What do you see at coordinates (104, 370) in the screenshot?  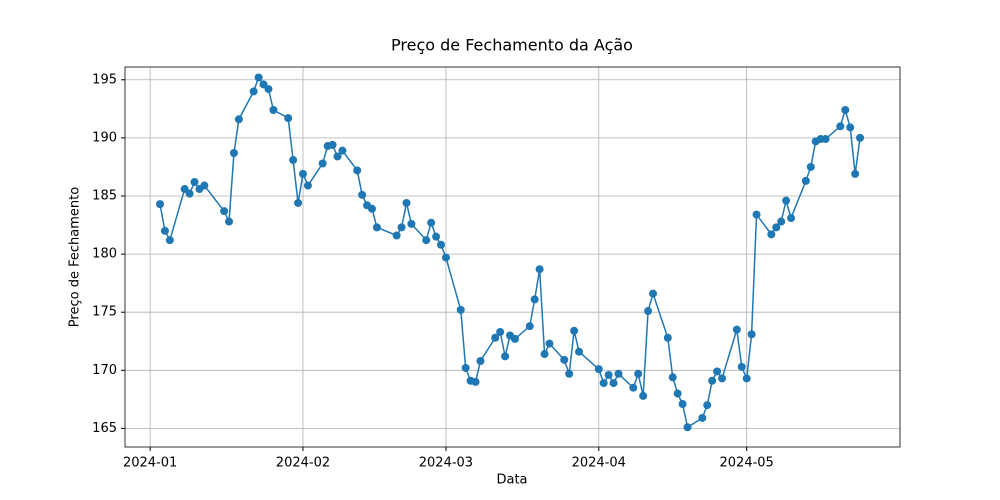 I see `y-tick-label: 170` at bounding box center [104, 370].